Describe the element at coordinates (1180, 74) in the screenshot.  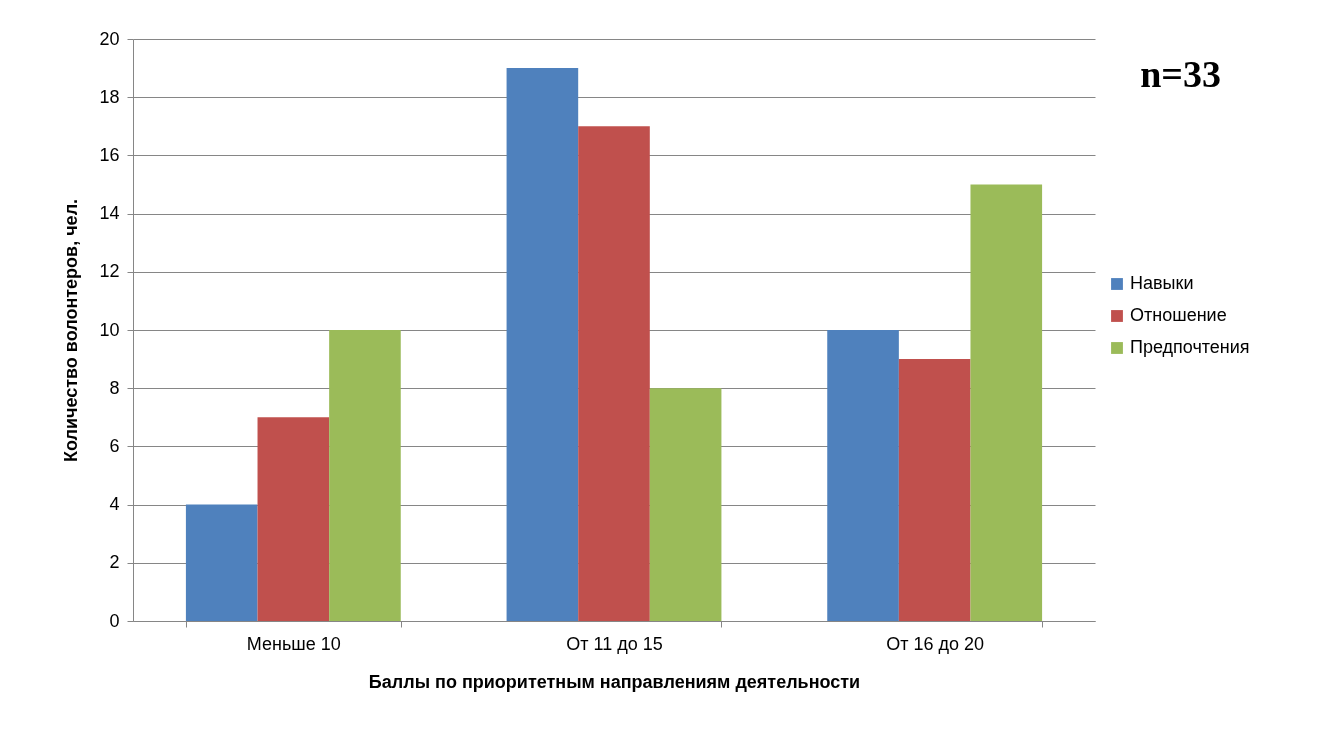
I see `text: n=33` at that location.